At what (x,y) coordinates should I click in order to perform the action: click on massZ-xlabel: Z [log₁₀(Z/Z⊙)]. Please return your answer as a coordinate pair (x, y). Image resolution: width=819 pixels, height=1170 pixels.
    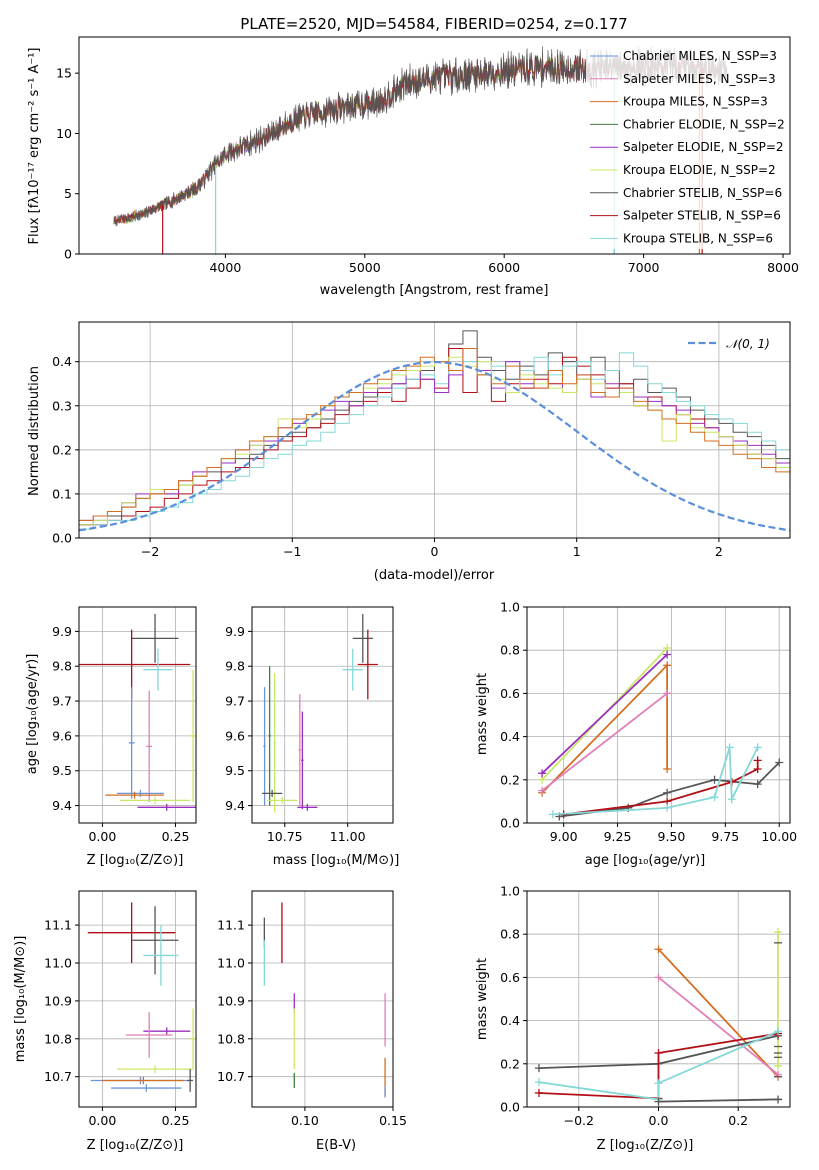
    Looking at the image, I should click on (135, 1145).